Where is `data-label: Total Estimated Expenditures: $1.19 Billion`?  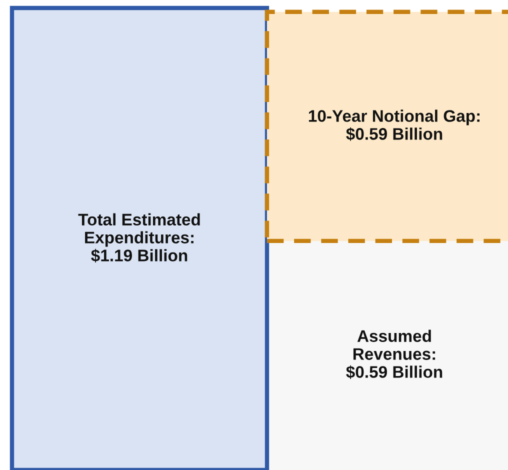 data-label: Total Estimated Expenditures: $1.19 Billion is located at coordinates (139, 237).